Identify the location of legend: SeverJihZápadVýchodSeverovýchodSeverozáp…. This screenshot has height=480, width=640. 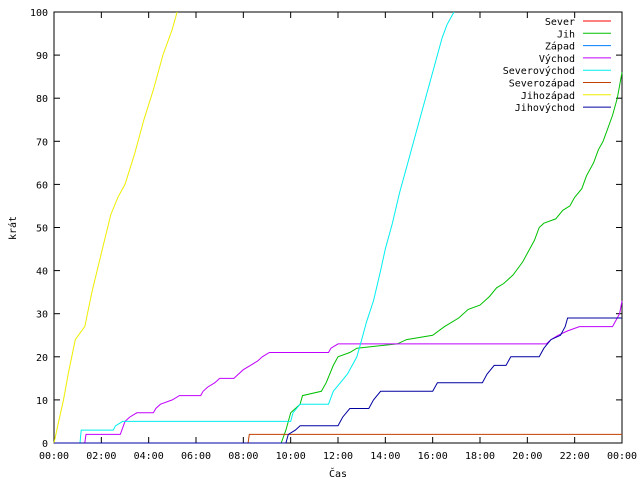
(557, 65).